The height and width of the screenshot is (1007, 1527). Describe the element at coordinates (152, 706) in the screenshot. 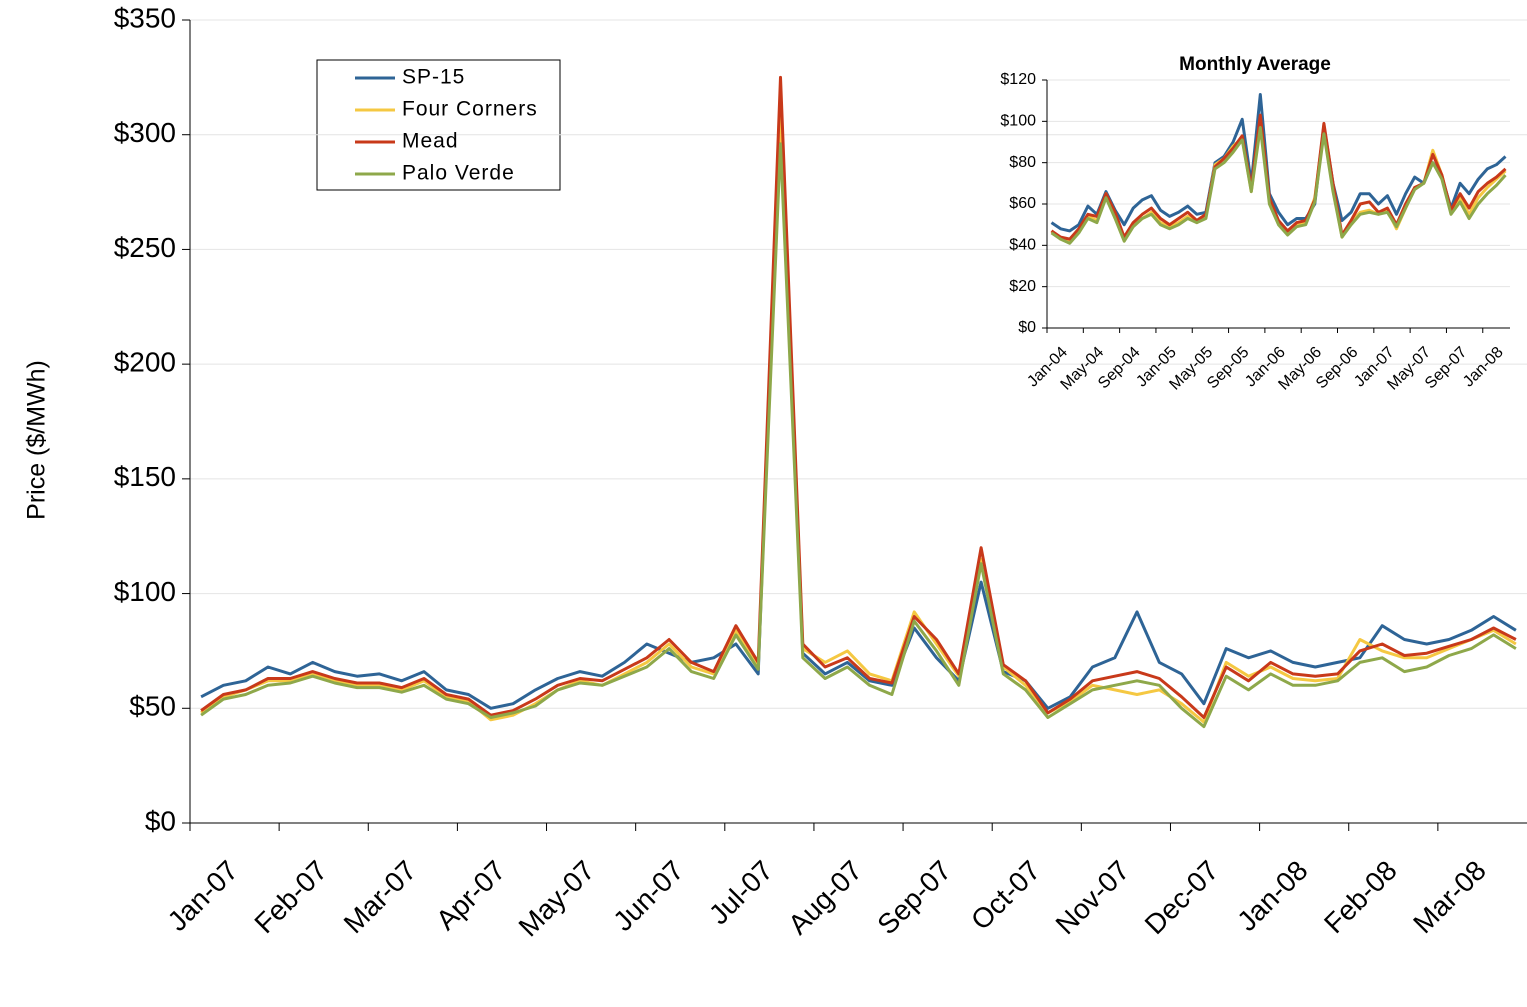

I see `y-tick-label: $50` at that location.